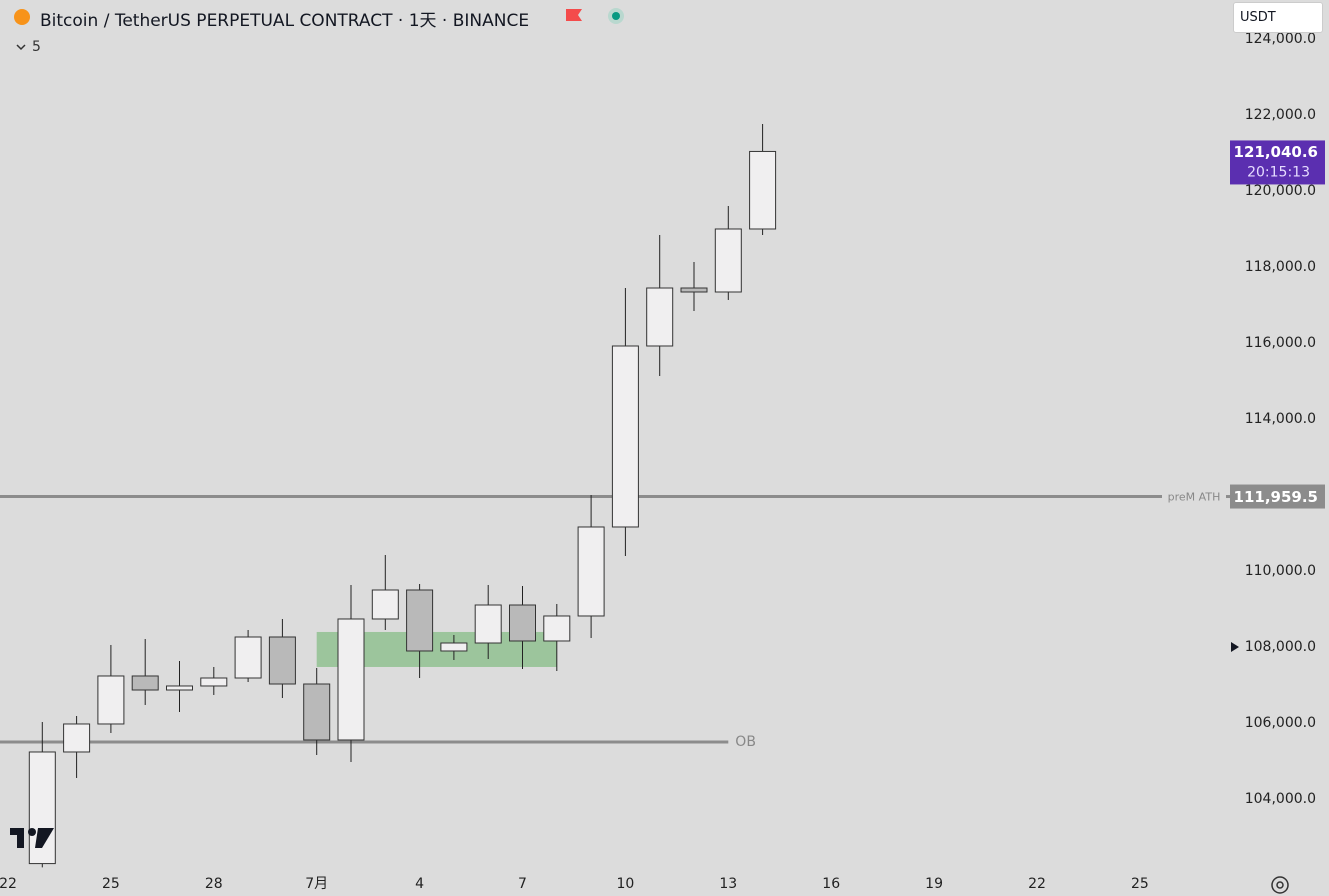 This screenshot has width=1329, height=896. I want to click on y-tick-label: 106,000.0, so click(1280, 723).